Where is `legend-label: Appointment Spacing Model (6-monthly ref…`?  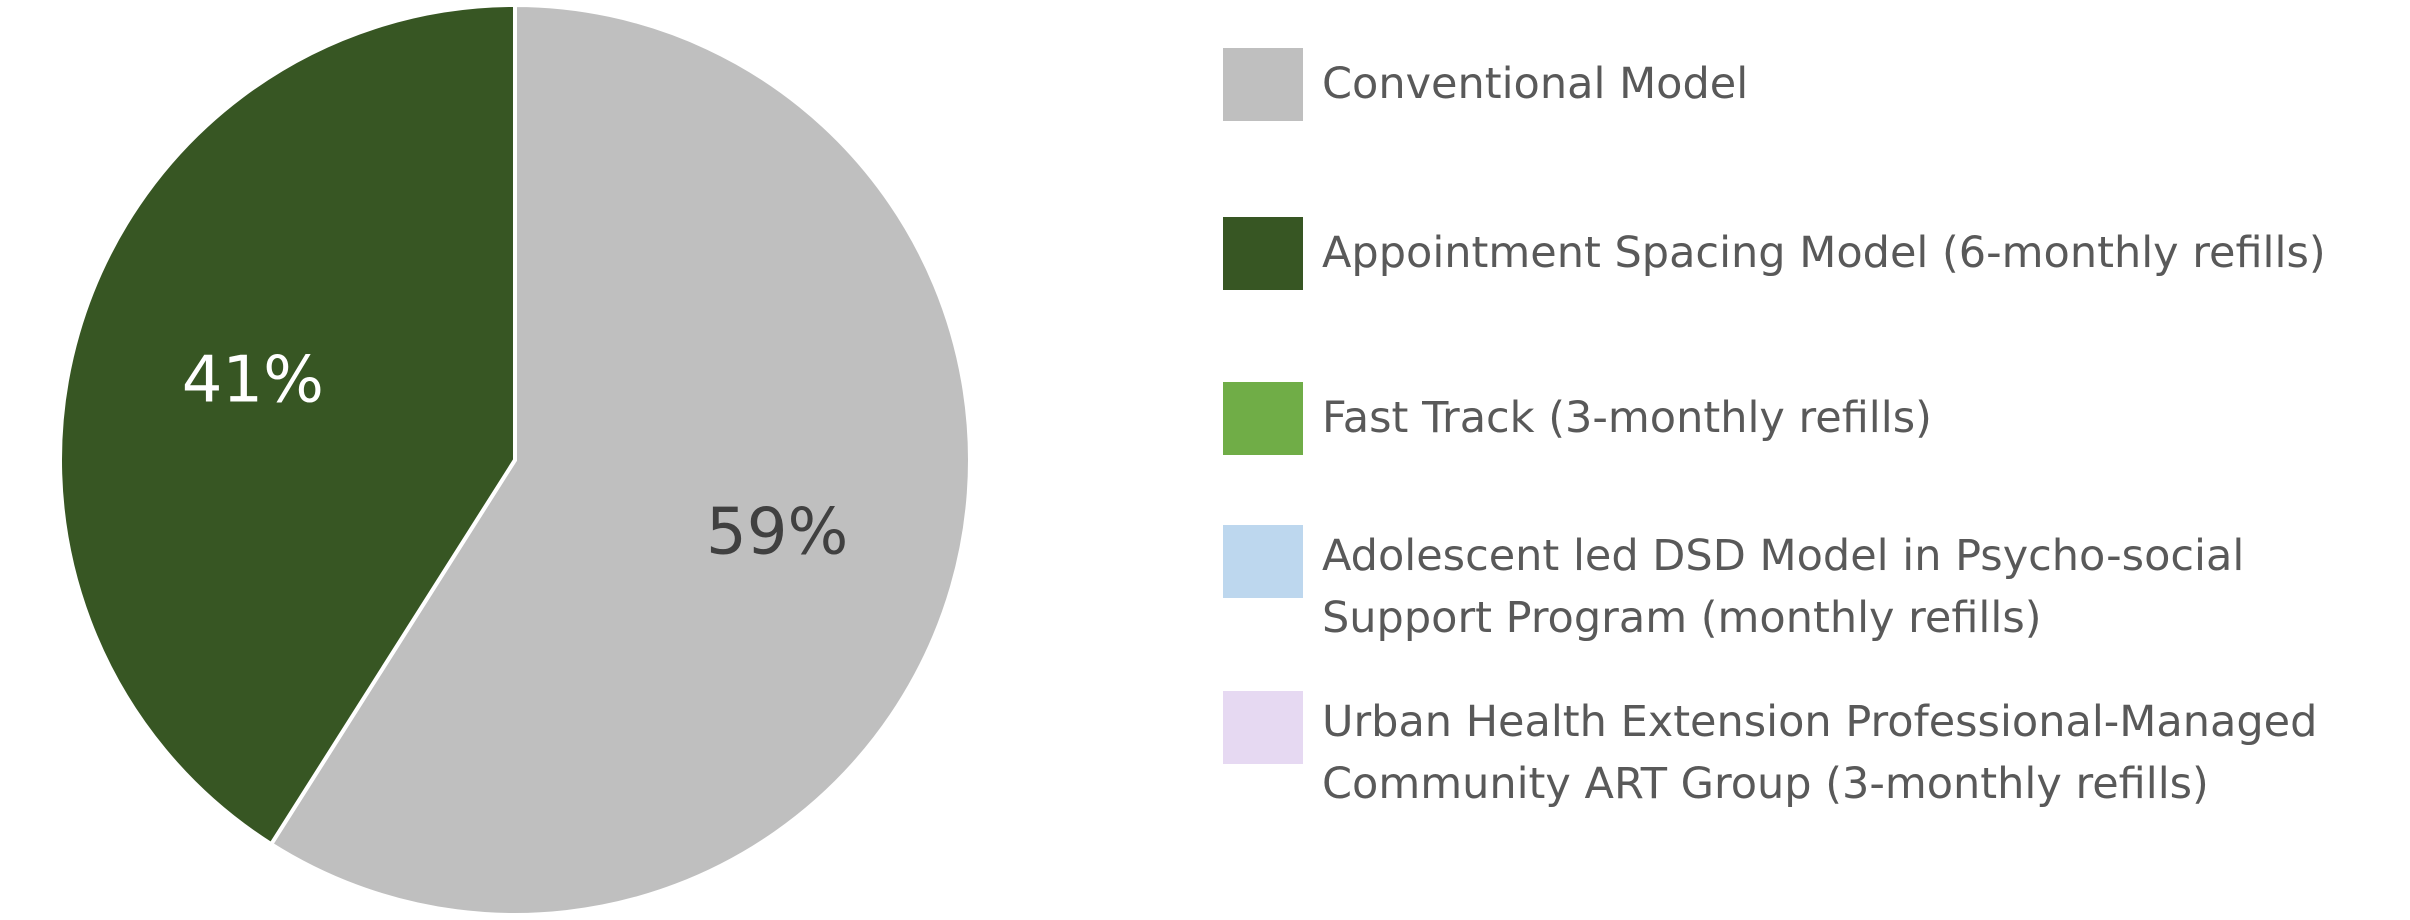 legend-label: Appointment Spacing Model (6-monthly ref… is located at coordinates (1824, 253).